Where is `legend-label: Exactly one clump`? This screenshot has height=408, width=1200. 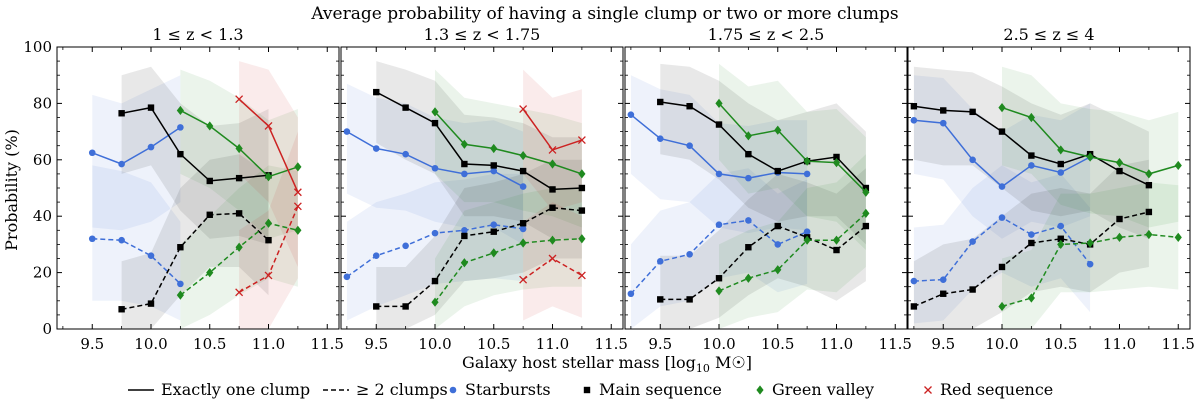 legend-label: Exactly one clump is located at coordinates (235, 389).